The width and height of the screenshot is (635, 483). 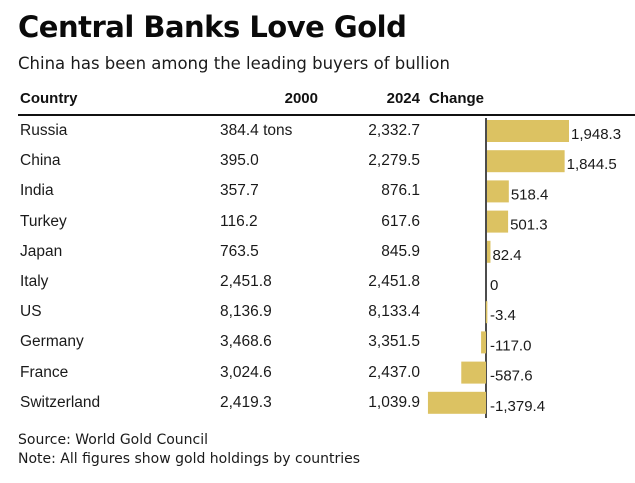 What do you see at coordinates (456, 402) in the screenshot?
I see `bar-switzerland` at bounding box center [456, 402].